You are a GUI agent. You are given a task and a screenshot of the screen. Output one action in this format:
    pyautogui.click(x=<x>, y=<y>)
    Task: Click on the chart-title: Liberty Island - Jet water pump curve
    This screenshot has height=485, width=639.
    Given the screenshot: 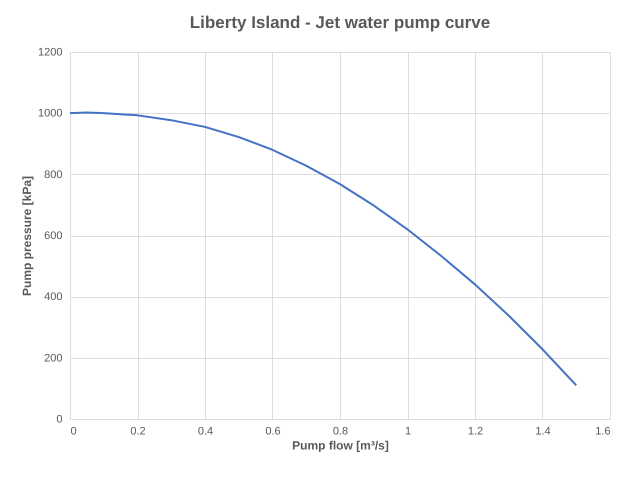 What is the action you would take?
    pyautogui.click(x=340, y=22)
    